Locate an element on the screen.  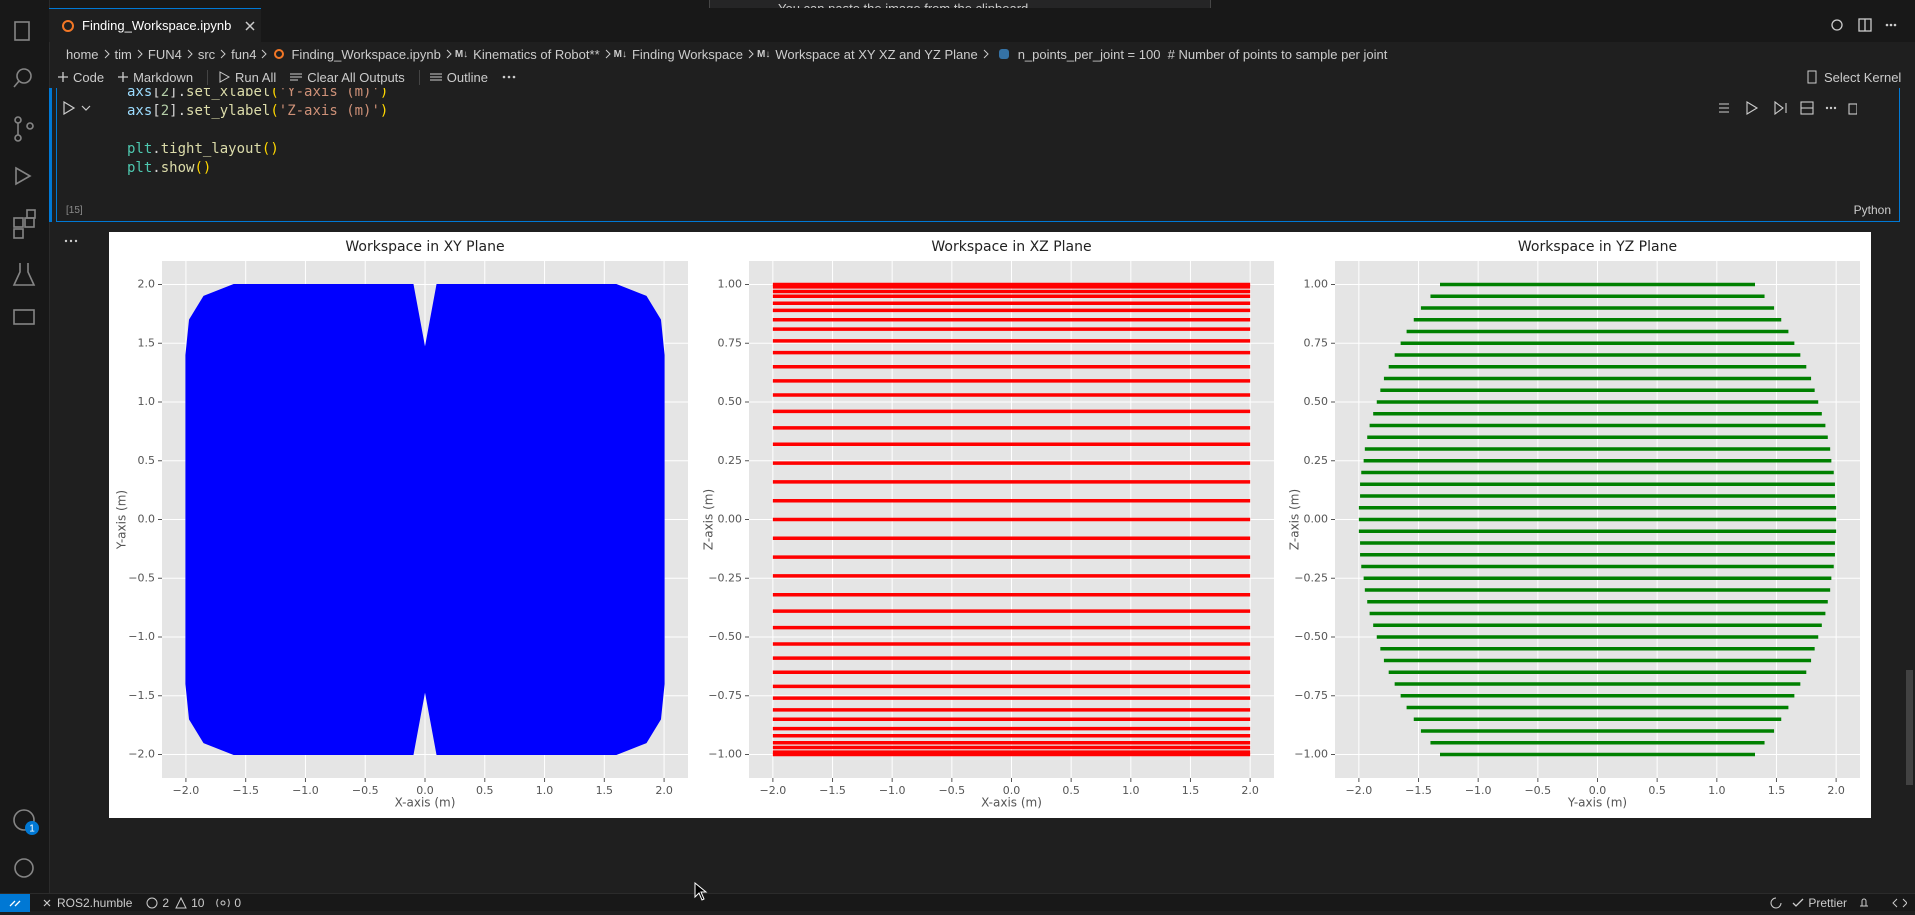
scm-icon is located at coordinates (18, 120).